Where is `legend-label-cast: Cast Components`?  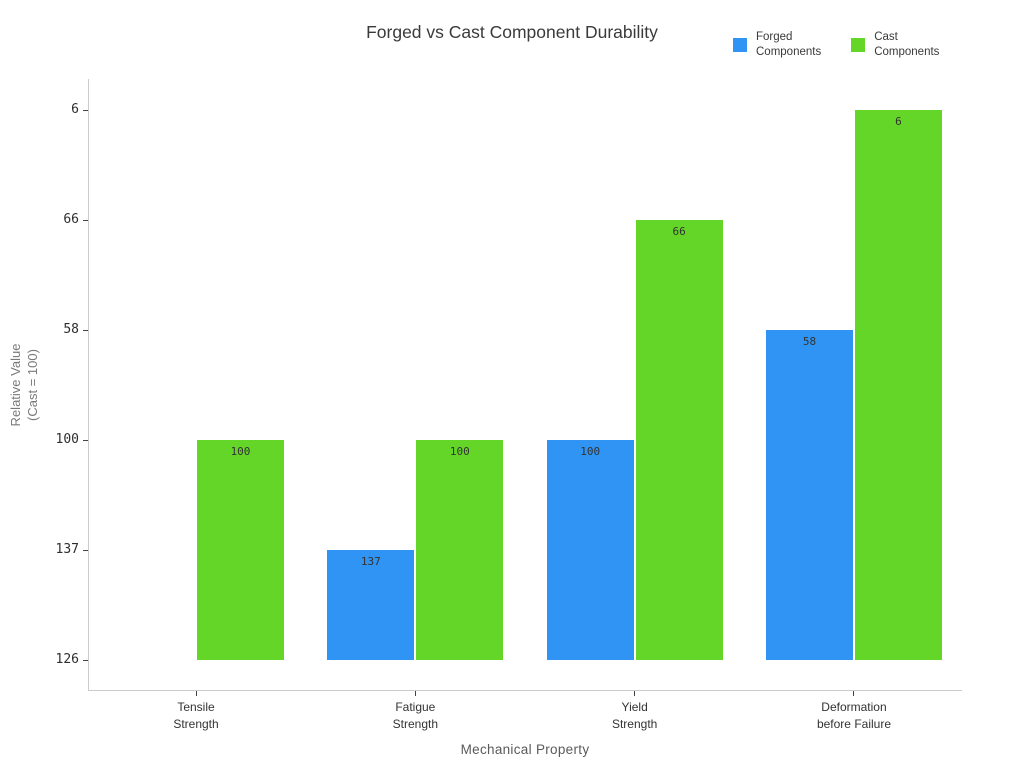
legend-label-cast: Cast Components is located at coordinates (906, 45).